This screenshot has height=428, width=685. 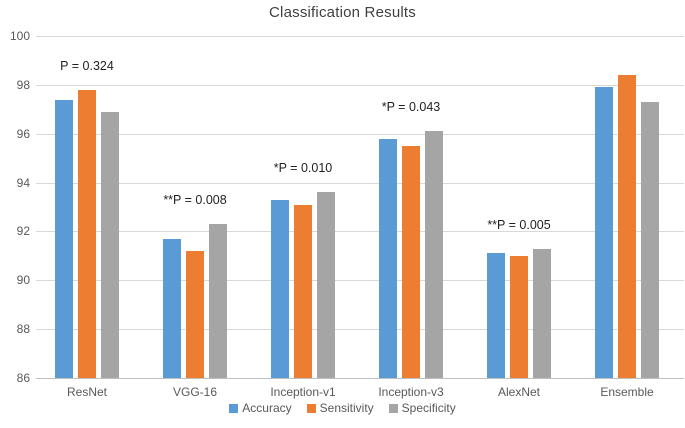 What do you see at coordinates (650, 240) in the screenshot?
I see `bar-specificity-ensemble` at bounding box center [650, 240].